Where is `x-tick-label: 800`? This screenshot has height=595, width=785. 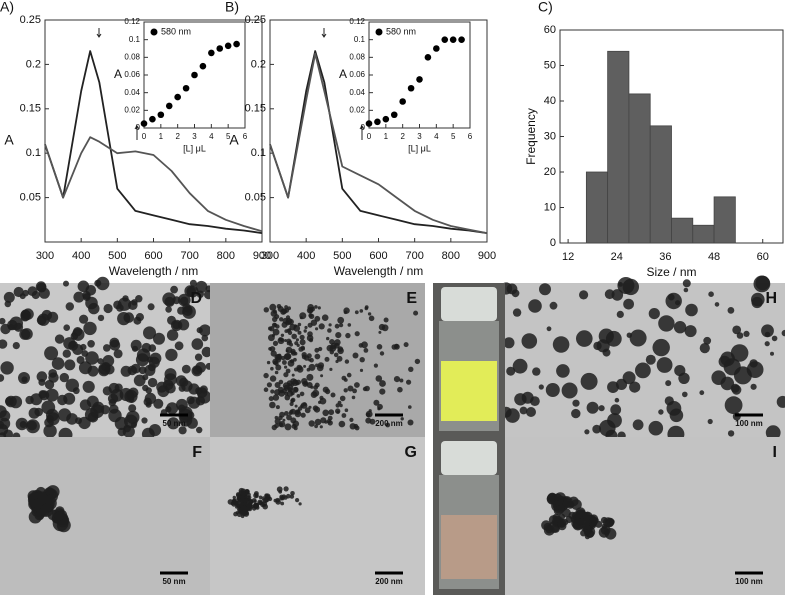 x-tick-label: 800 is located at coordinates (451, 256).